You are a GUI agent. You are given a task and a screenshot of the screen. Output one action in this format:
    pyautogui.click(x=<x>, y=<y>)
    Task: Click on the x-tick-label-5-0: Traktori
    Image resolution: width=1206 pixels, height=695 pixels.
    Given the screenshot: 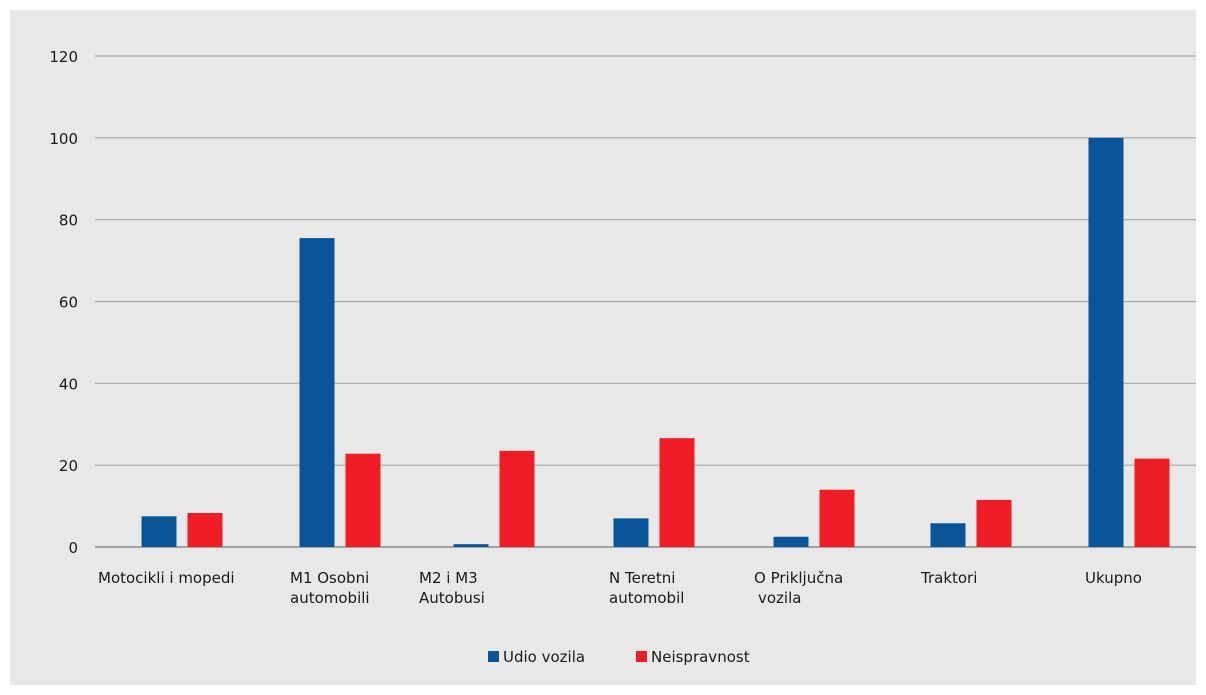 What is the action you would take?
    pyautogui.click(x=948, y=578)
    